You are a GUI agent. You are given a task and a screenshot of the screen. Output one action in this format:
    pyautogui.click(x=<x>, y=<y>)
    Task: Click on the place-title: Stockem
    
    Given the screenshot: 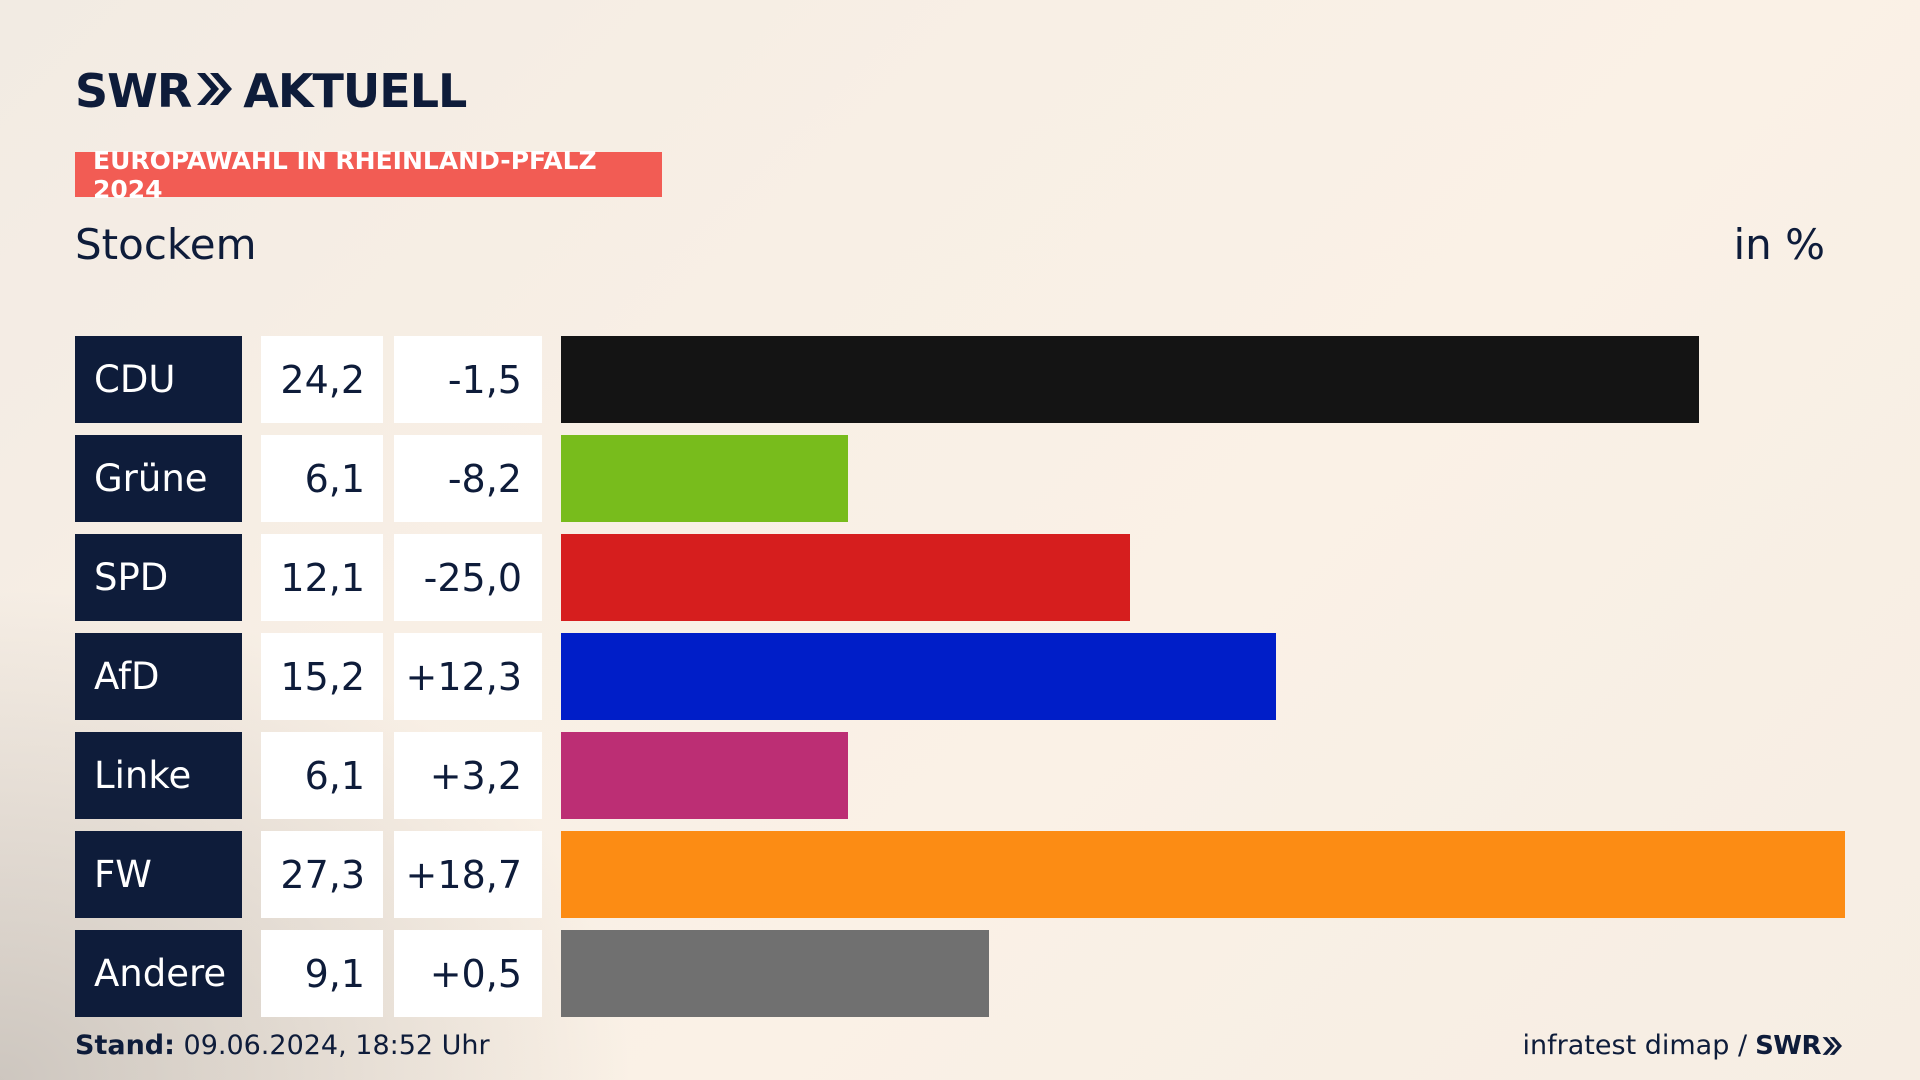 What is the action you would take?
    pyautogui.click(x=166, y=244)
    